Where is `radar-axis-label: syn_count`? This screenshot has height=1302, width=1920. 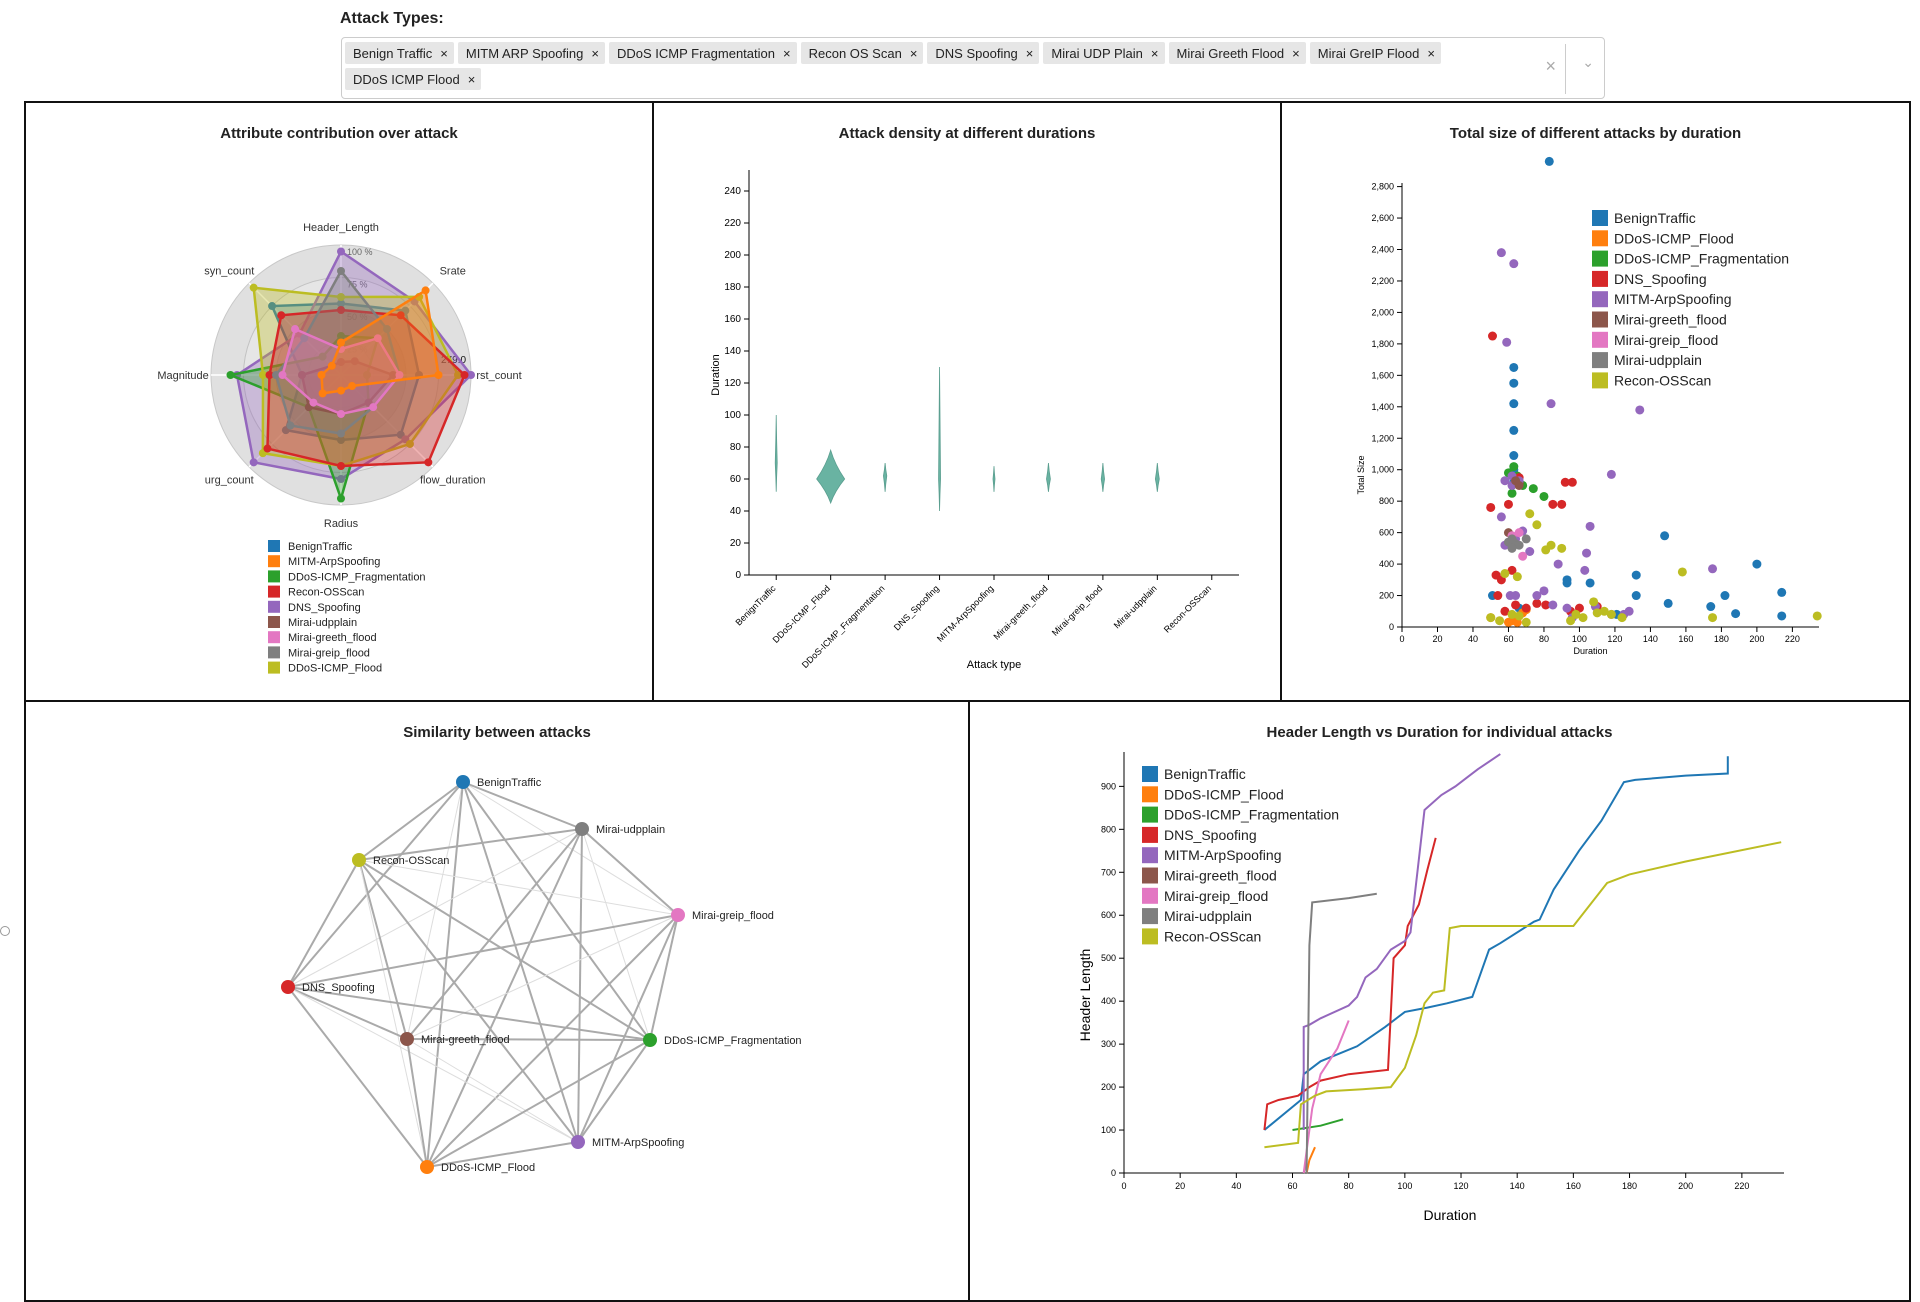 radar-axis-label: syn_count is located at coordinates (229, 271).